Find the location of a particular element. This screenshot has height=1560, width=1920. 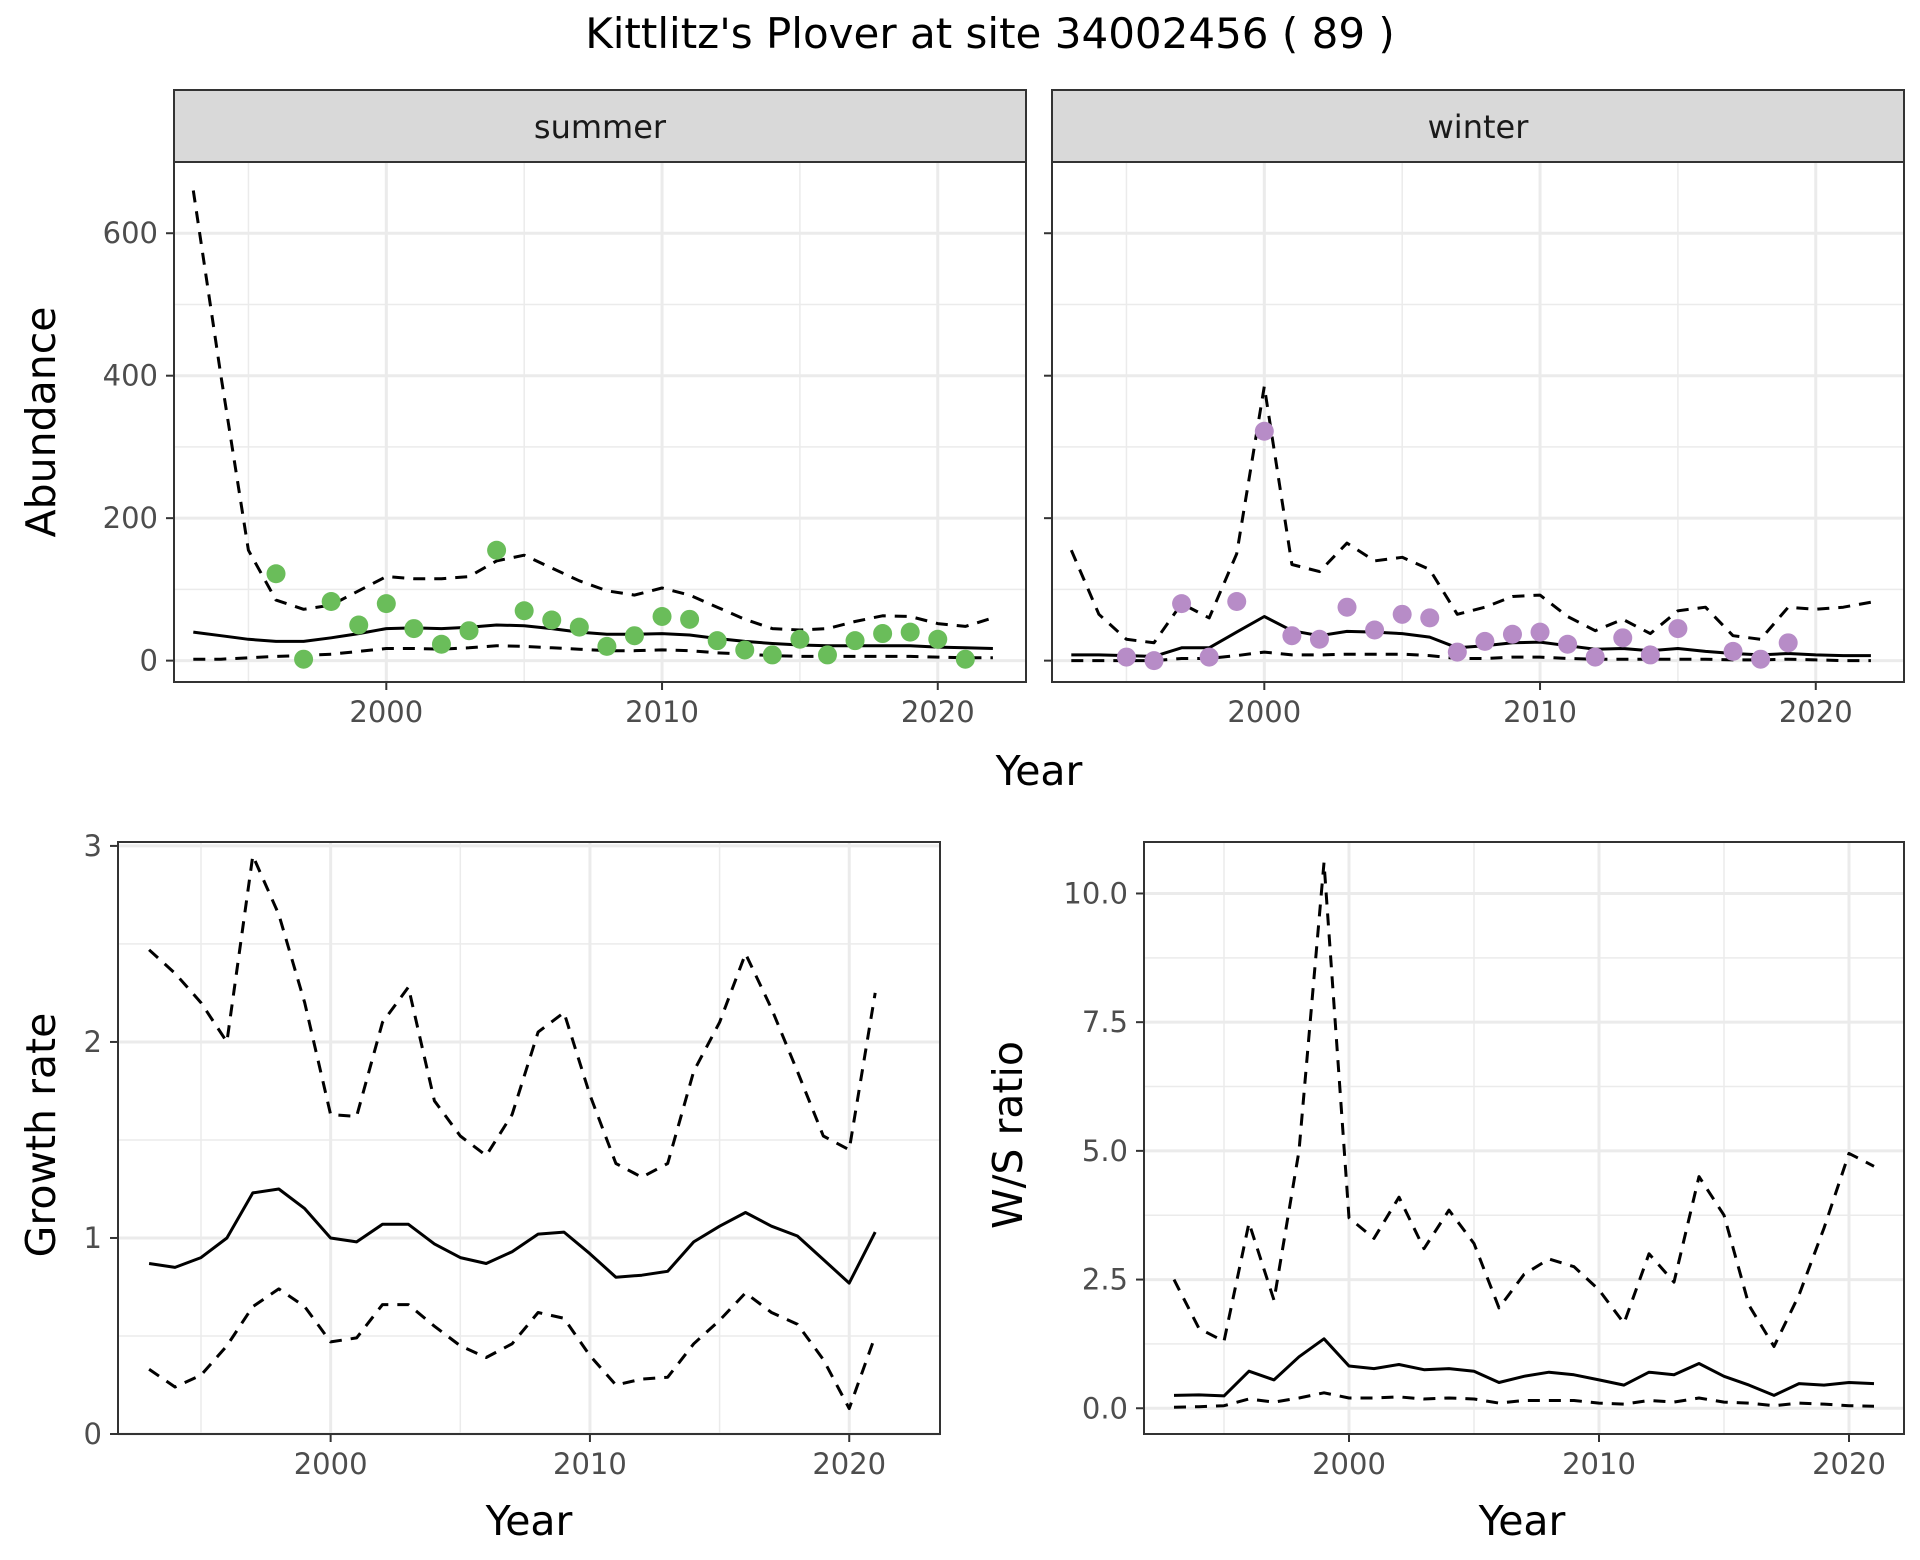

y-tick-label: 1 is located at coordinates (93, 1238).